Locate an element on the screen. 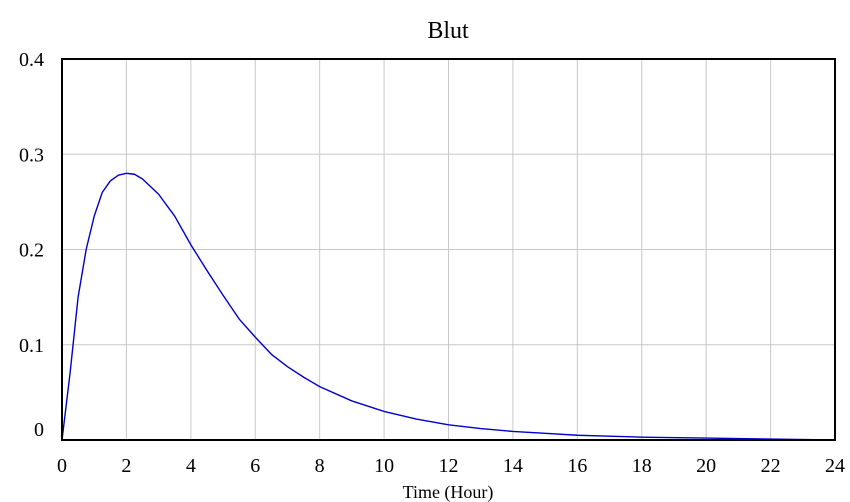  x-tick-label: 10 is located at coordinates (384, 466).